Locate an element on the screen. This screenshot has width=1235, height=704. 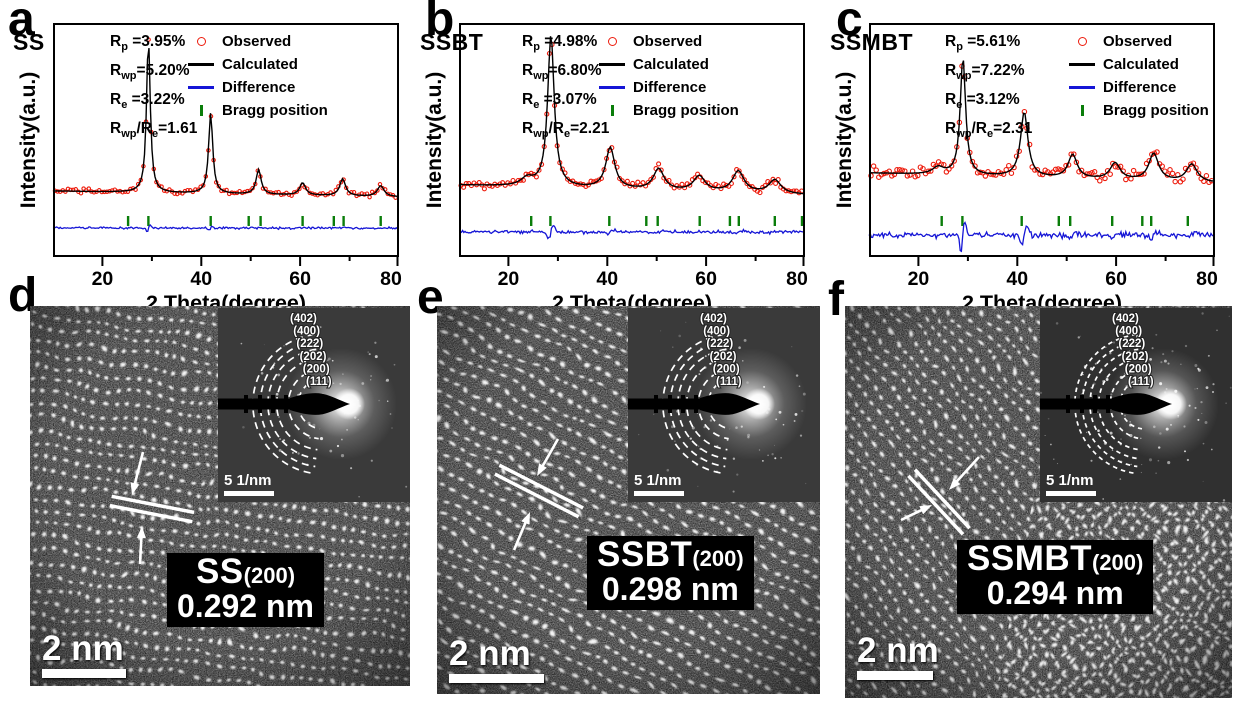
legend-label: Observed is located at coordinates (257, 41).